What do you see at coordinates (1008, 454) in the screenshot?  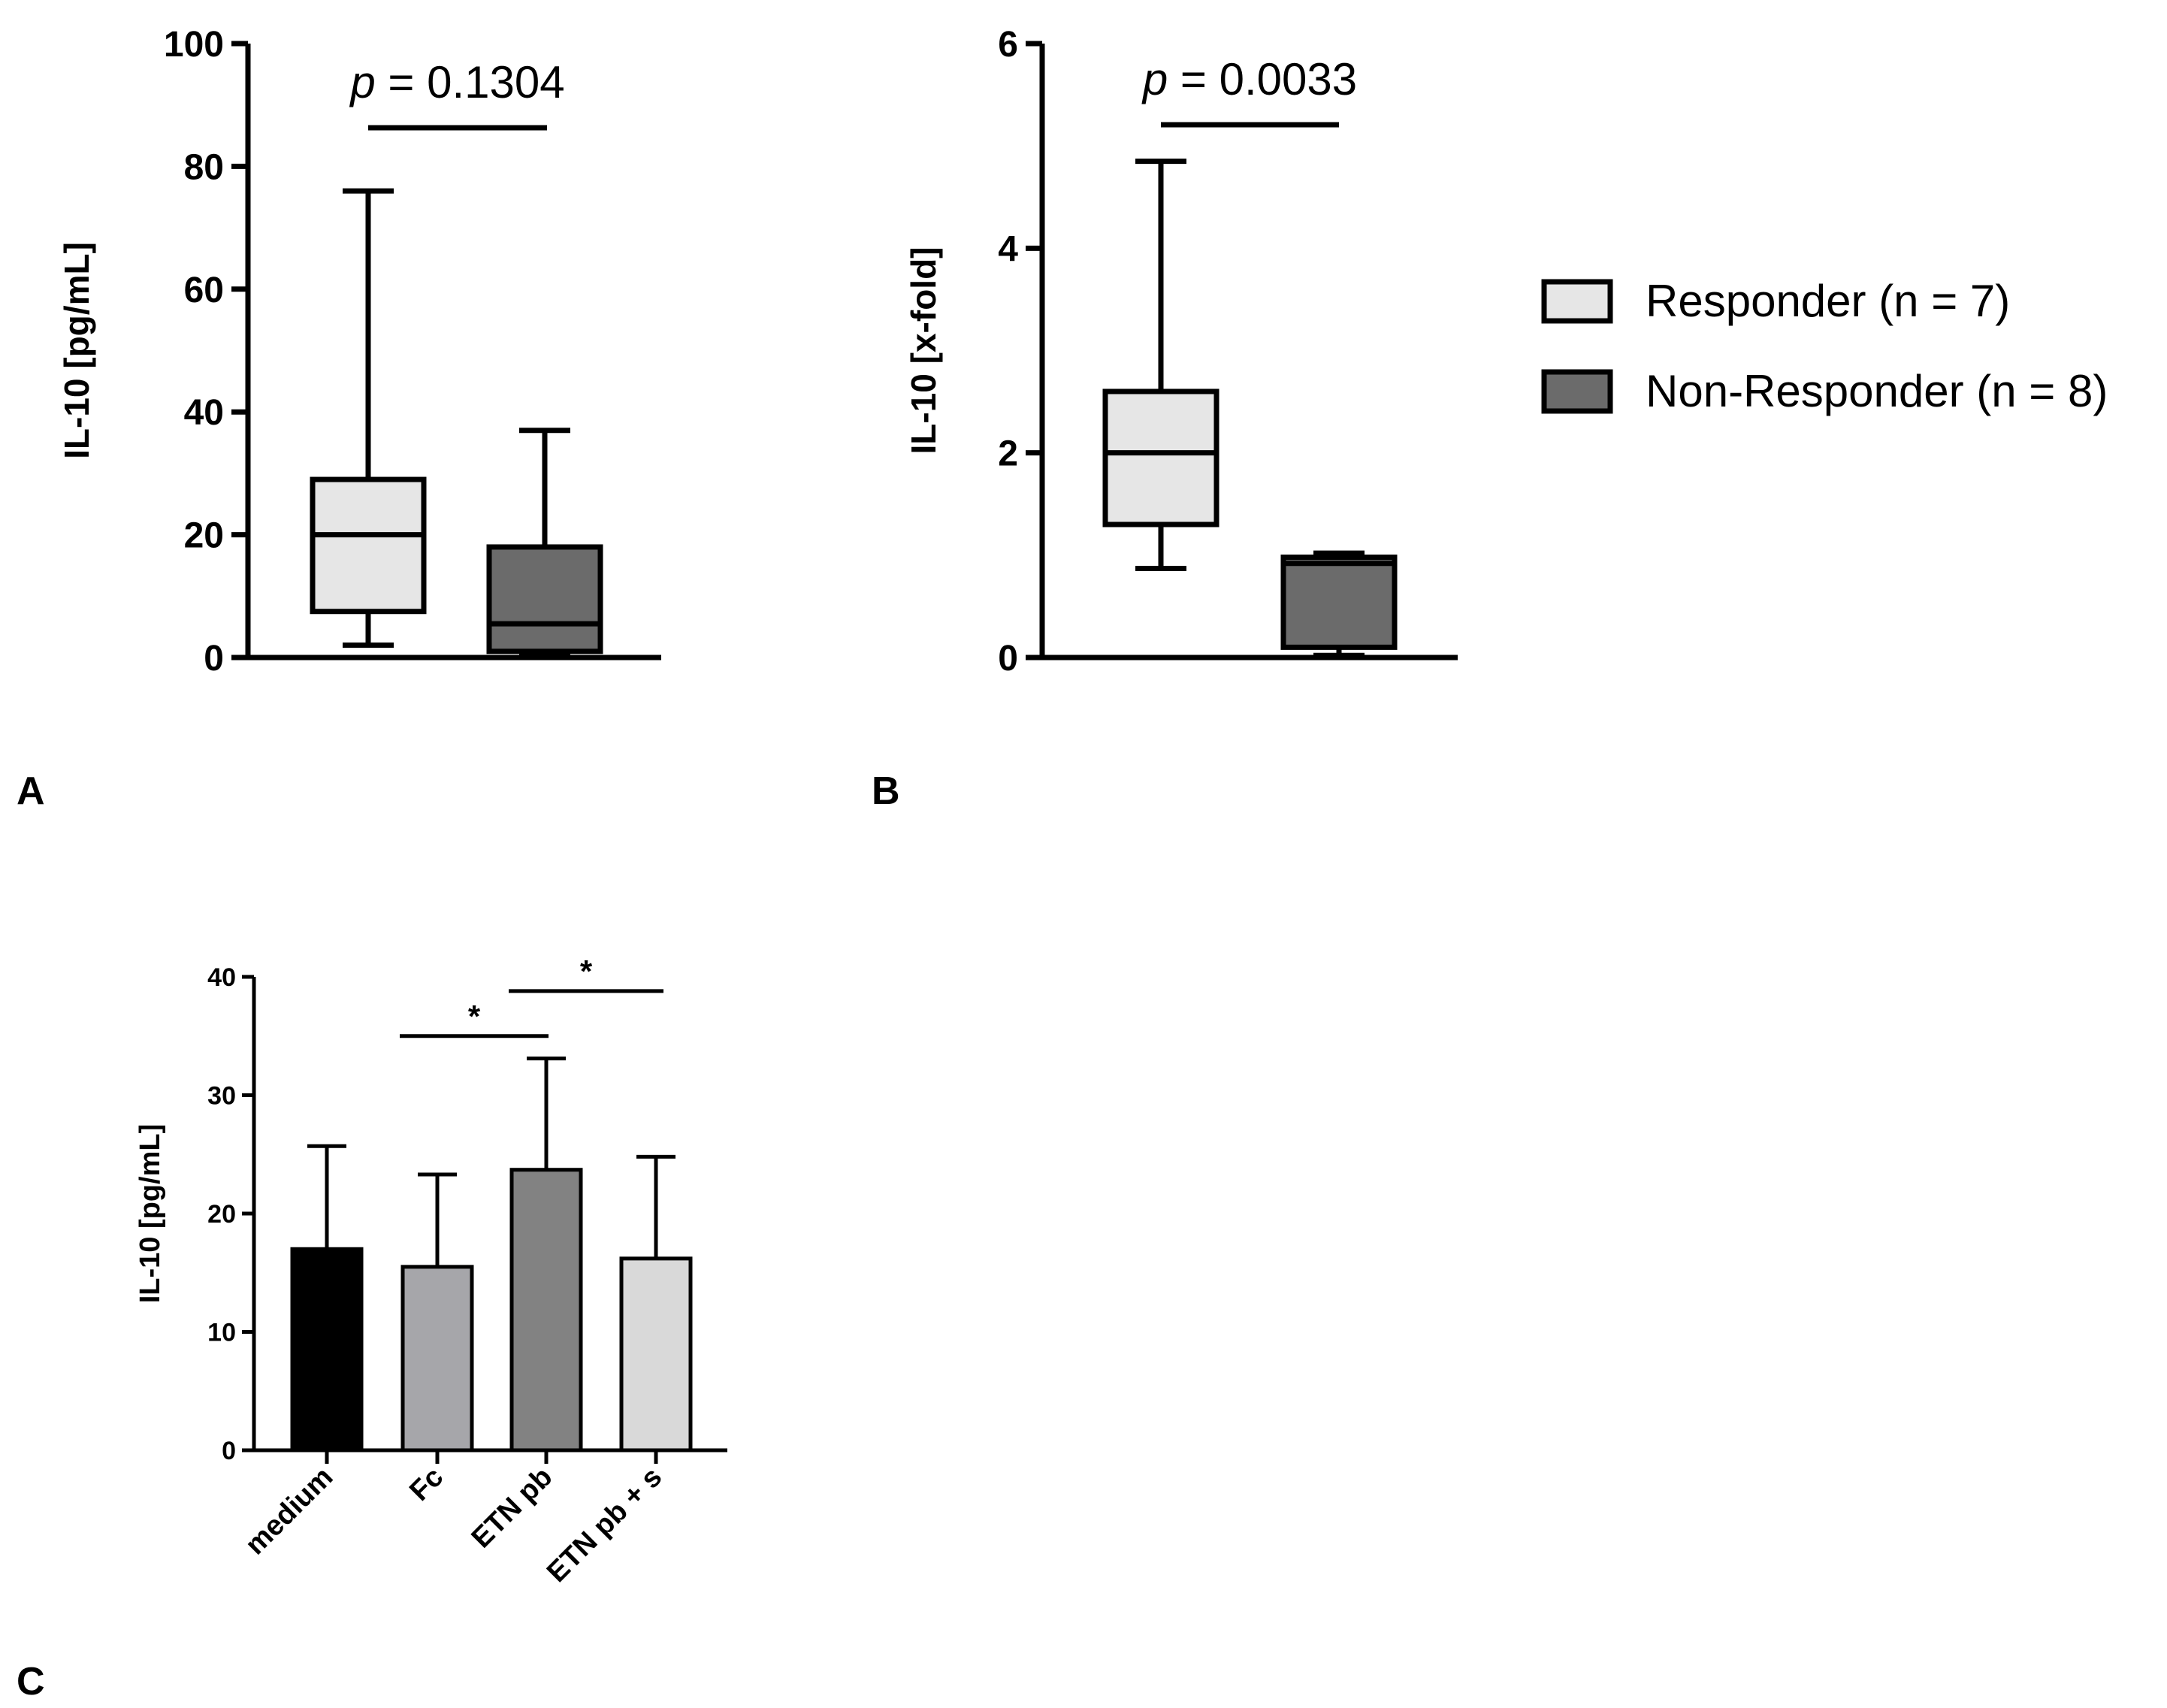 I see `y-tick-label: 2` at bounding box center [1008, 454].